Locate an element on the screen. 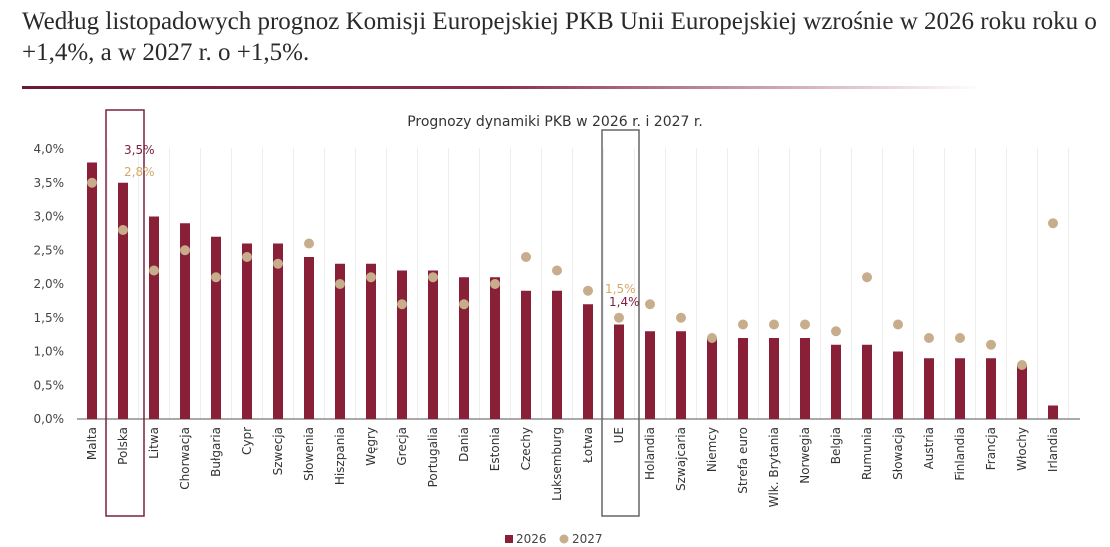  bar-2026-UE is located at coordinates (619, 371).